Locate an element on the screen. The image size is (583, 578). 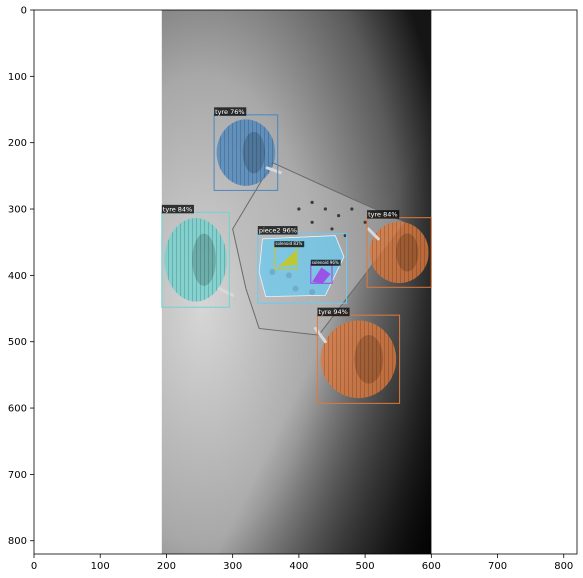
tyre-right-detection: tyre 84% is located at coordinates (399, 249).